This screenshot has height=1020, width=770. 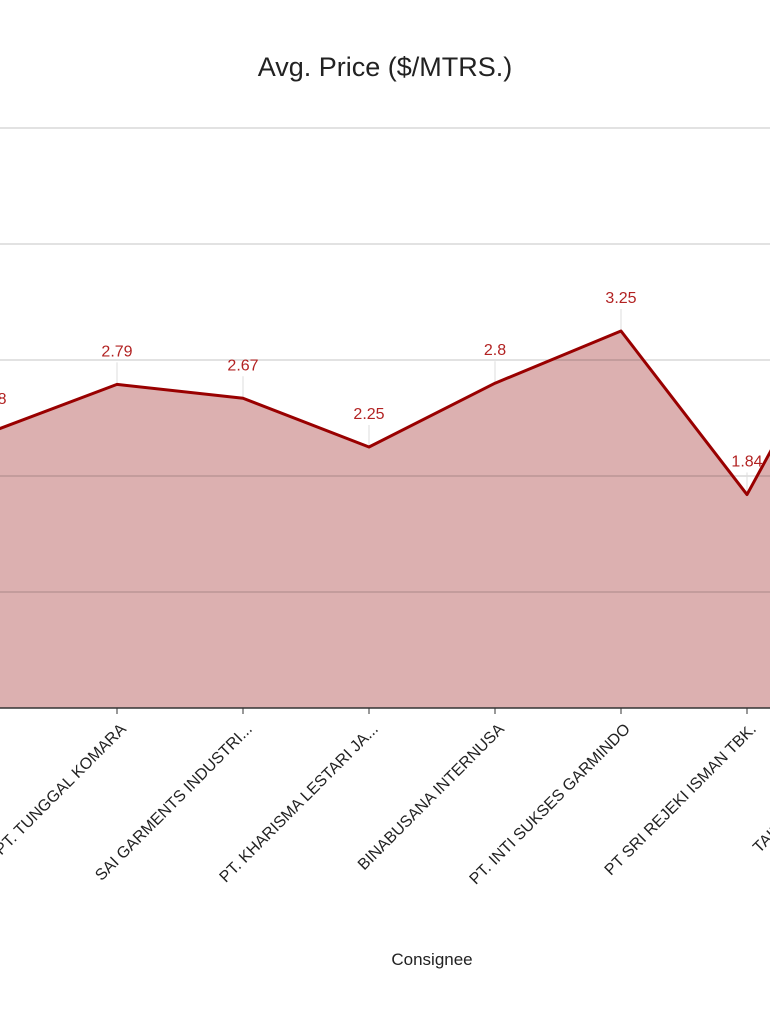 I want to click on data-label: 2.25, so click(x=368, y=414).